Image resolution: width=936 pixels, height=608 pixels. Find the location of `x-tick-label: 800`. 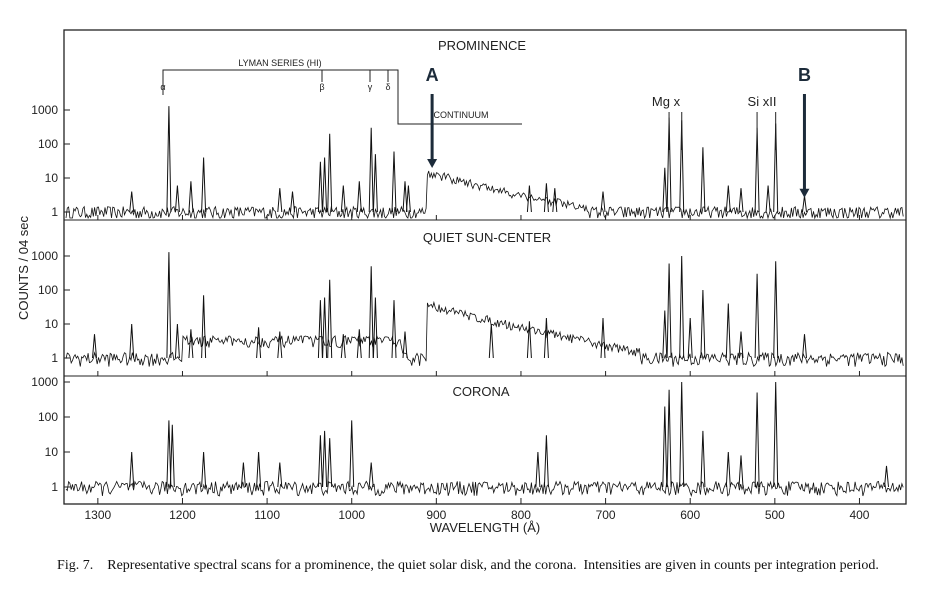

x-tick-label: 800 is located at coordinates (521, 515).